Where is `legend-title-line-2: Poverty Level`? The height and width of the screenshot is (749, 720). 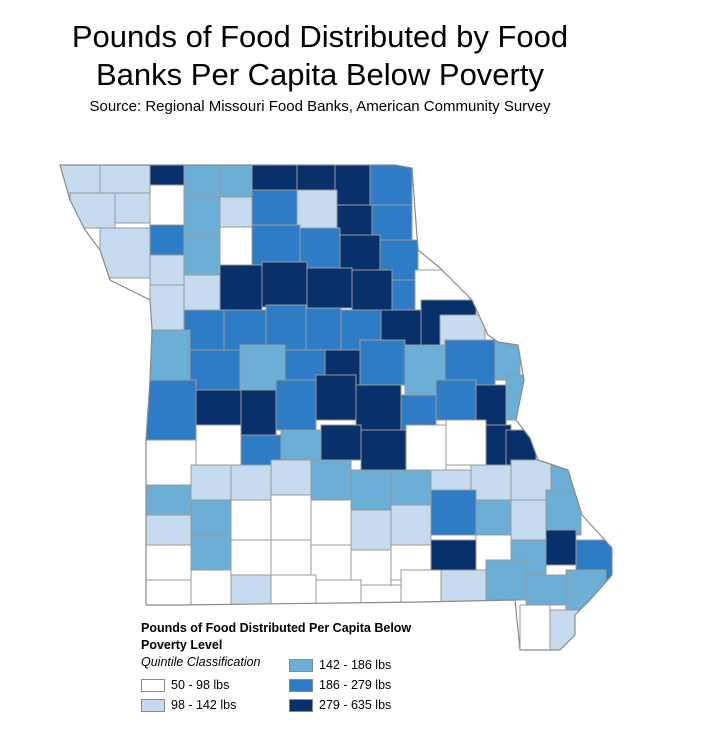
legend-title-line-2: Poverty Level is located at coordinates (182, 645).